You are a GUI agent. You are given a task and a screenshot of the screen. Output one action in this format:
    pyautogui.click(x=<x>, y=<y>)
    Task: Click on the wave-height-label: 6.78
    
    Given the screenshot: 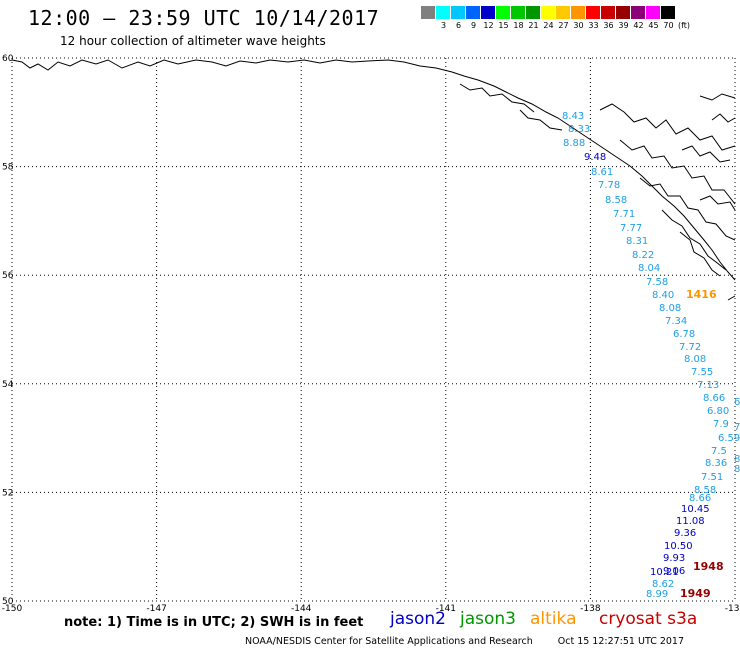 What is the action you would take?
    pyautogui.click(x=684, y=334)
    